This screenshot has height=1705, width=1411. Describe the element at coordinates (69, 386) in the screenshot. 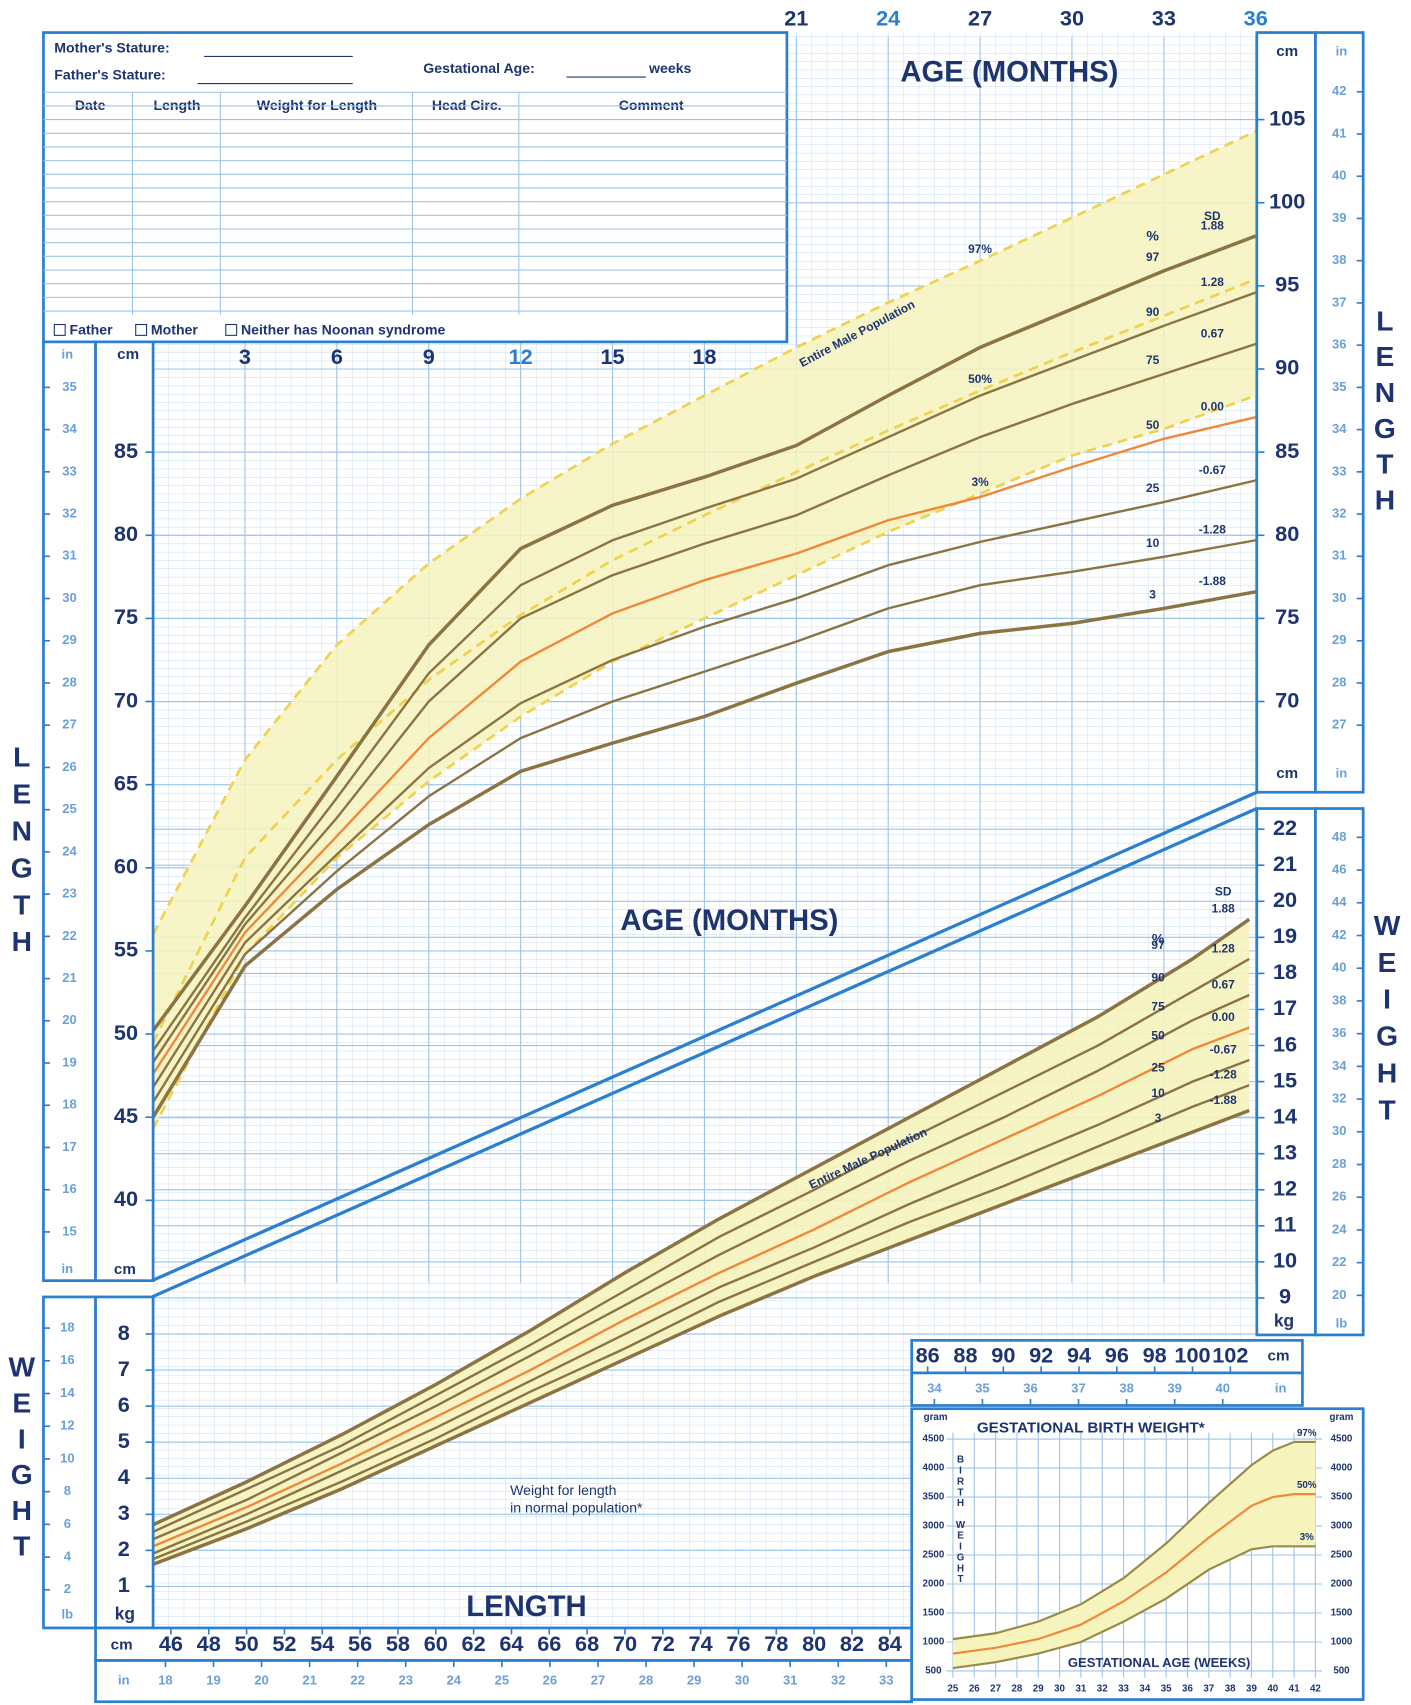

I see `y-tick-label: 35` at that location.